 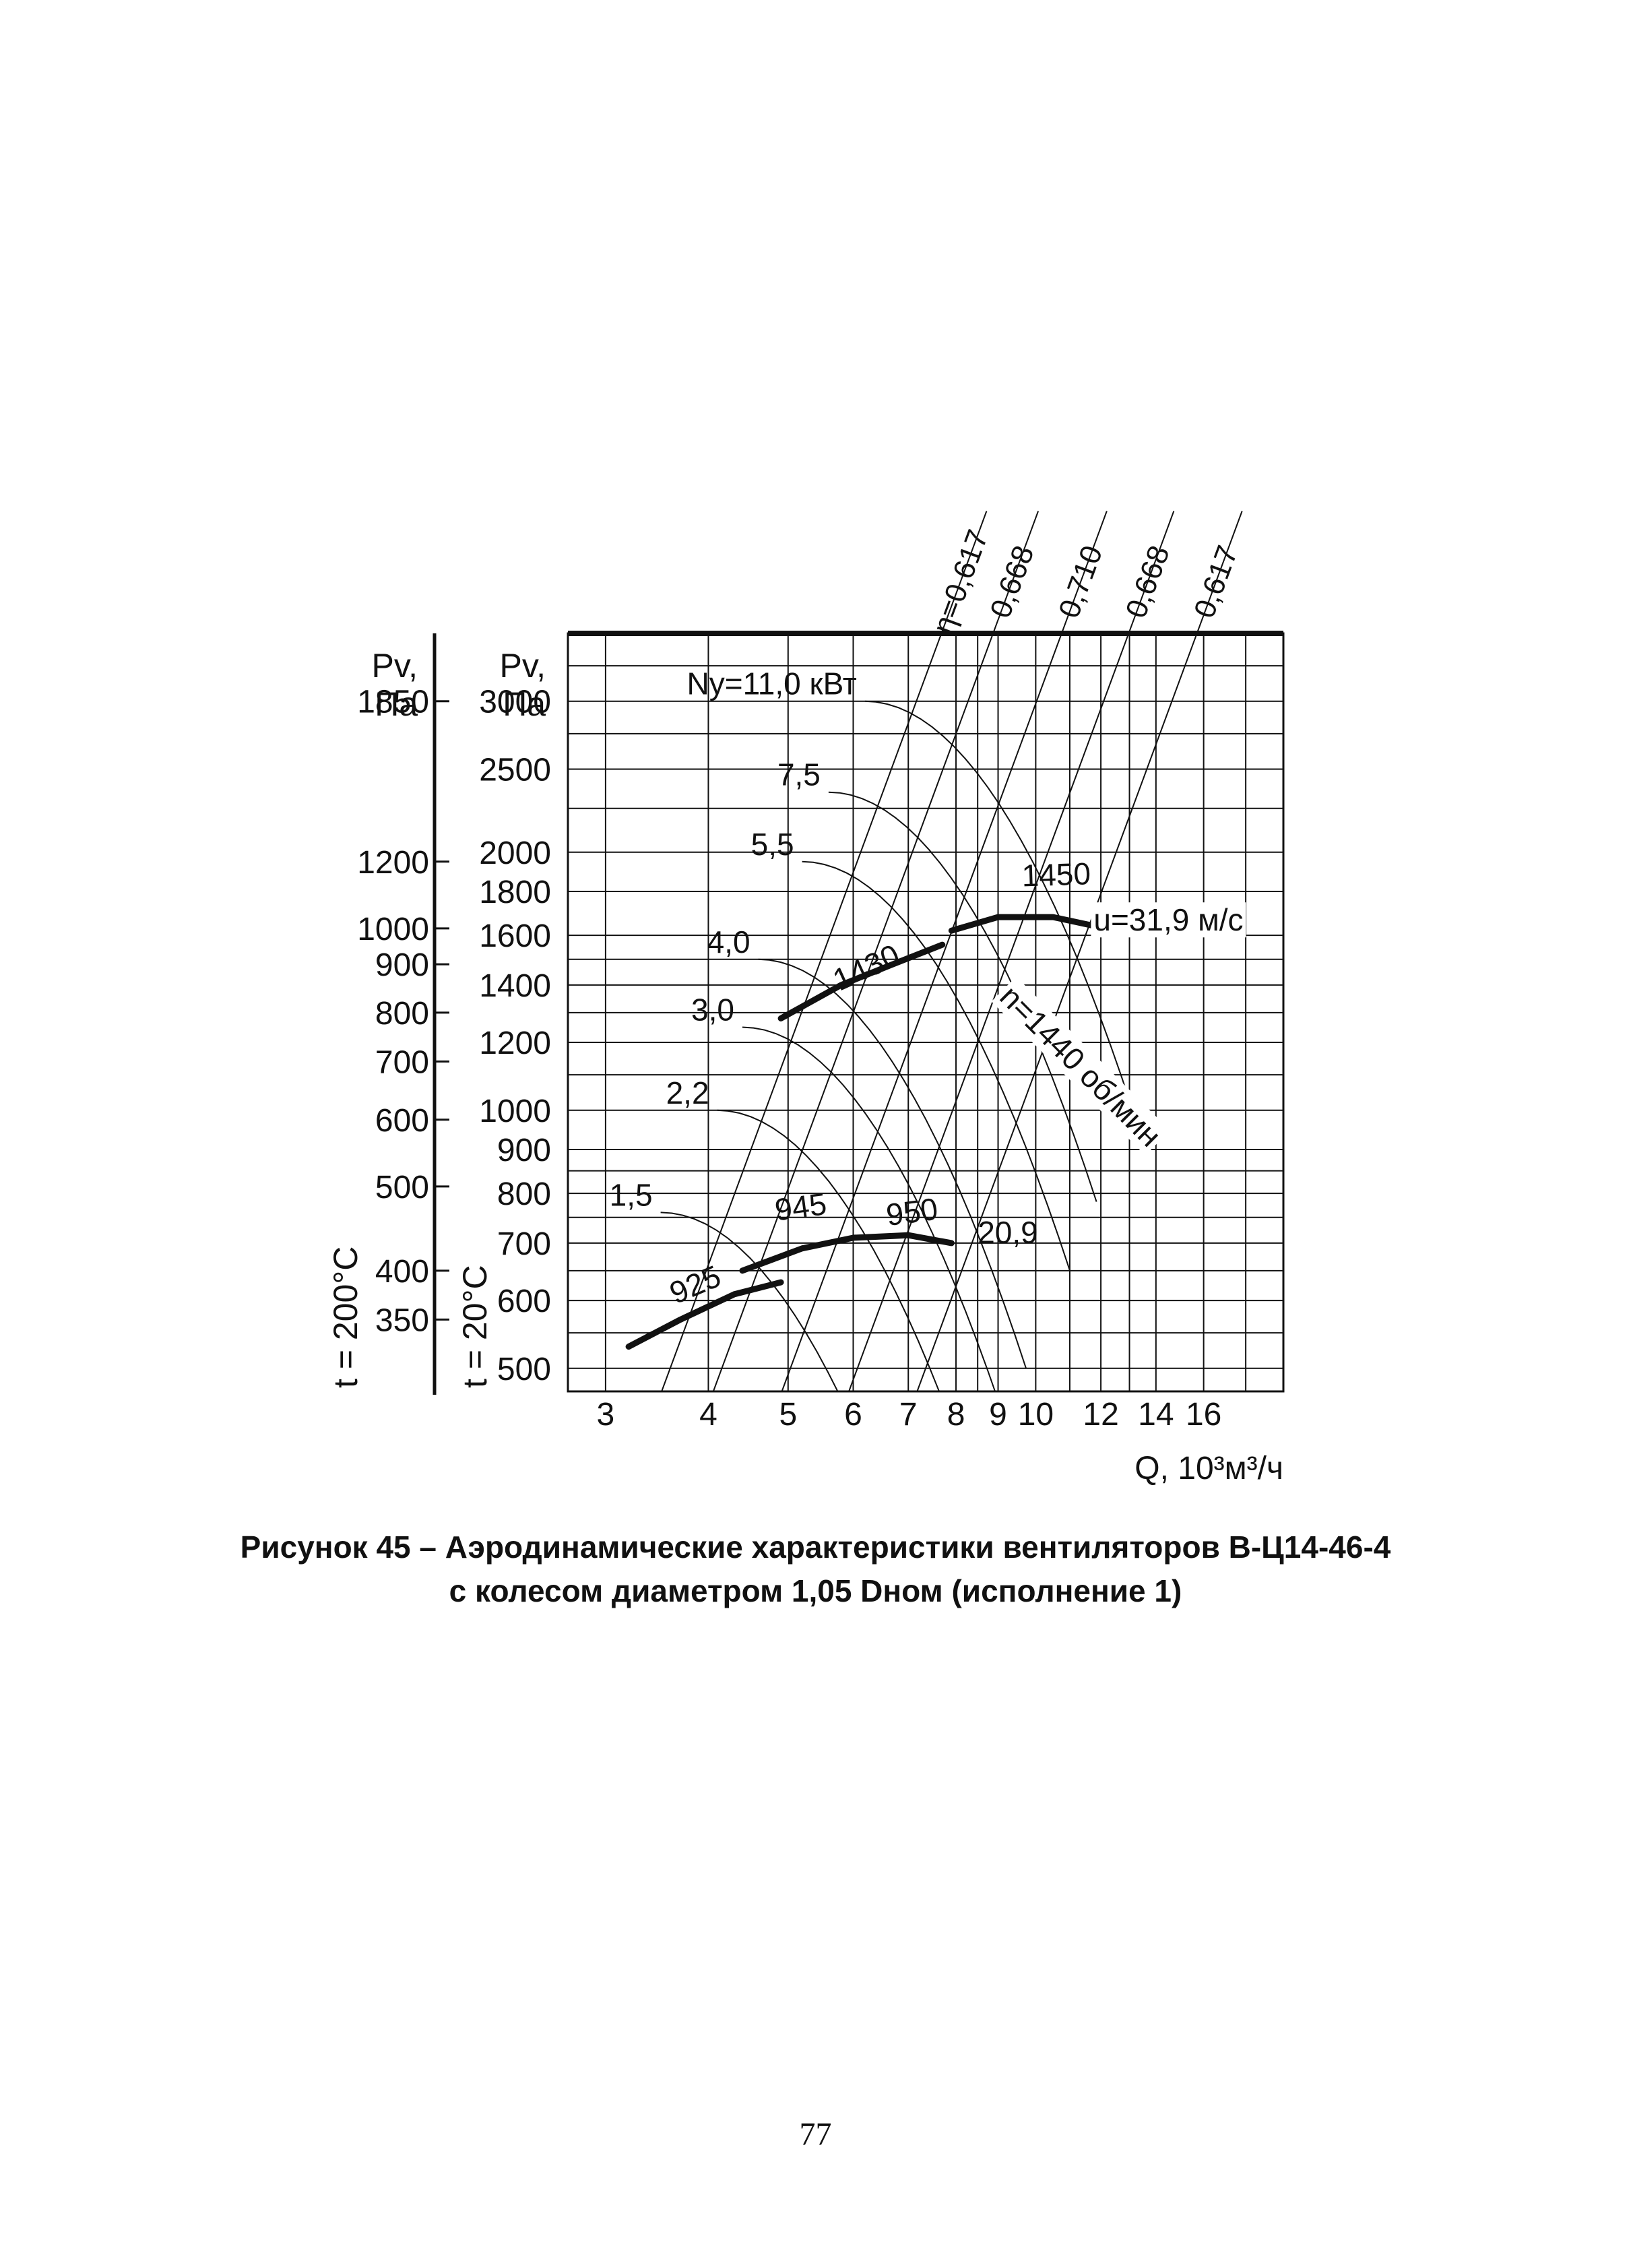 What do you see at coordinates (515, 770) in the screenshot?
I see `y-tick-label-20C: 2500` at bounding box center [515, 770].